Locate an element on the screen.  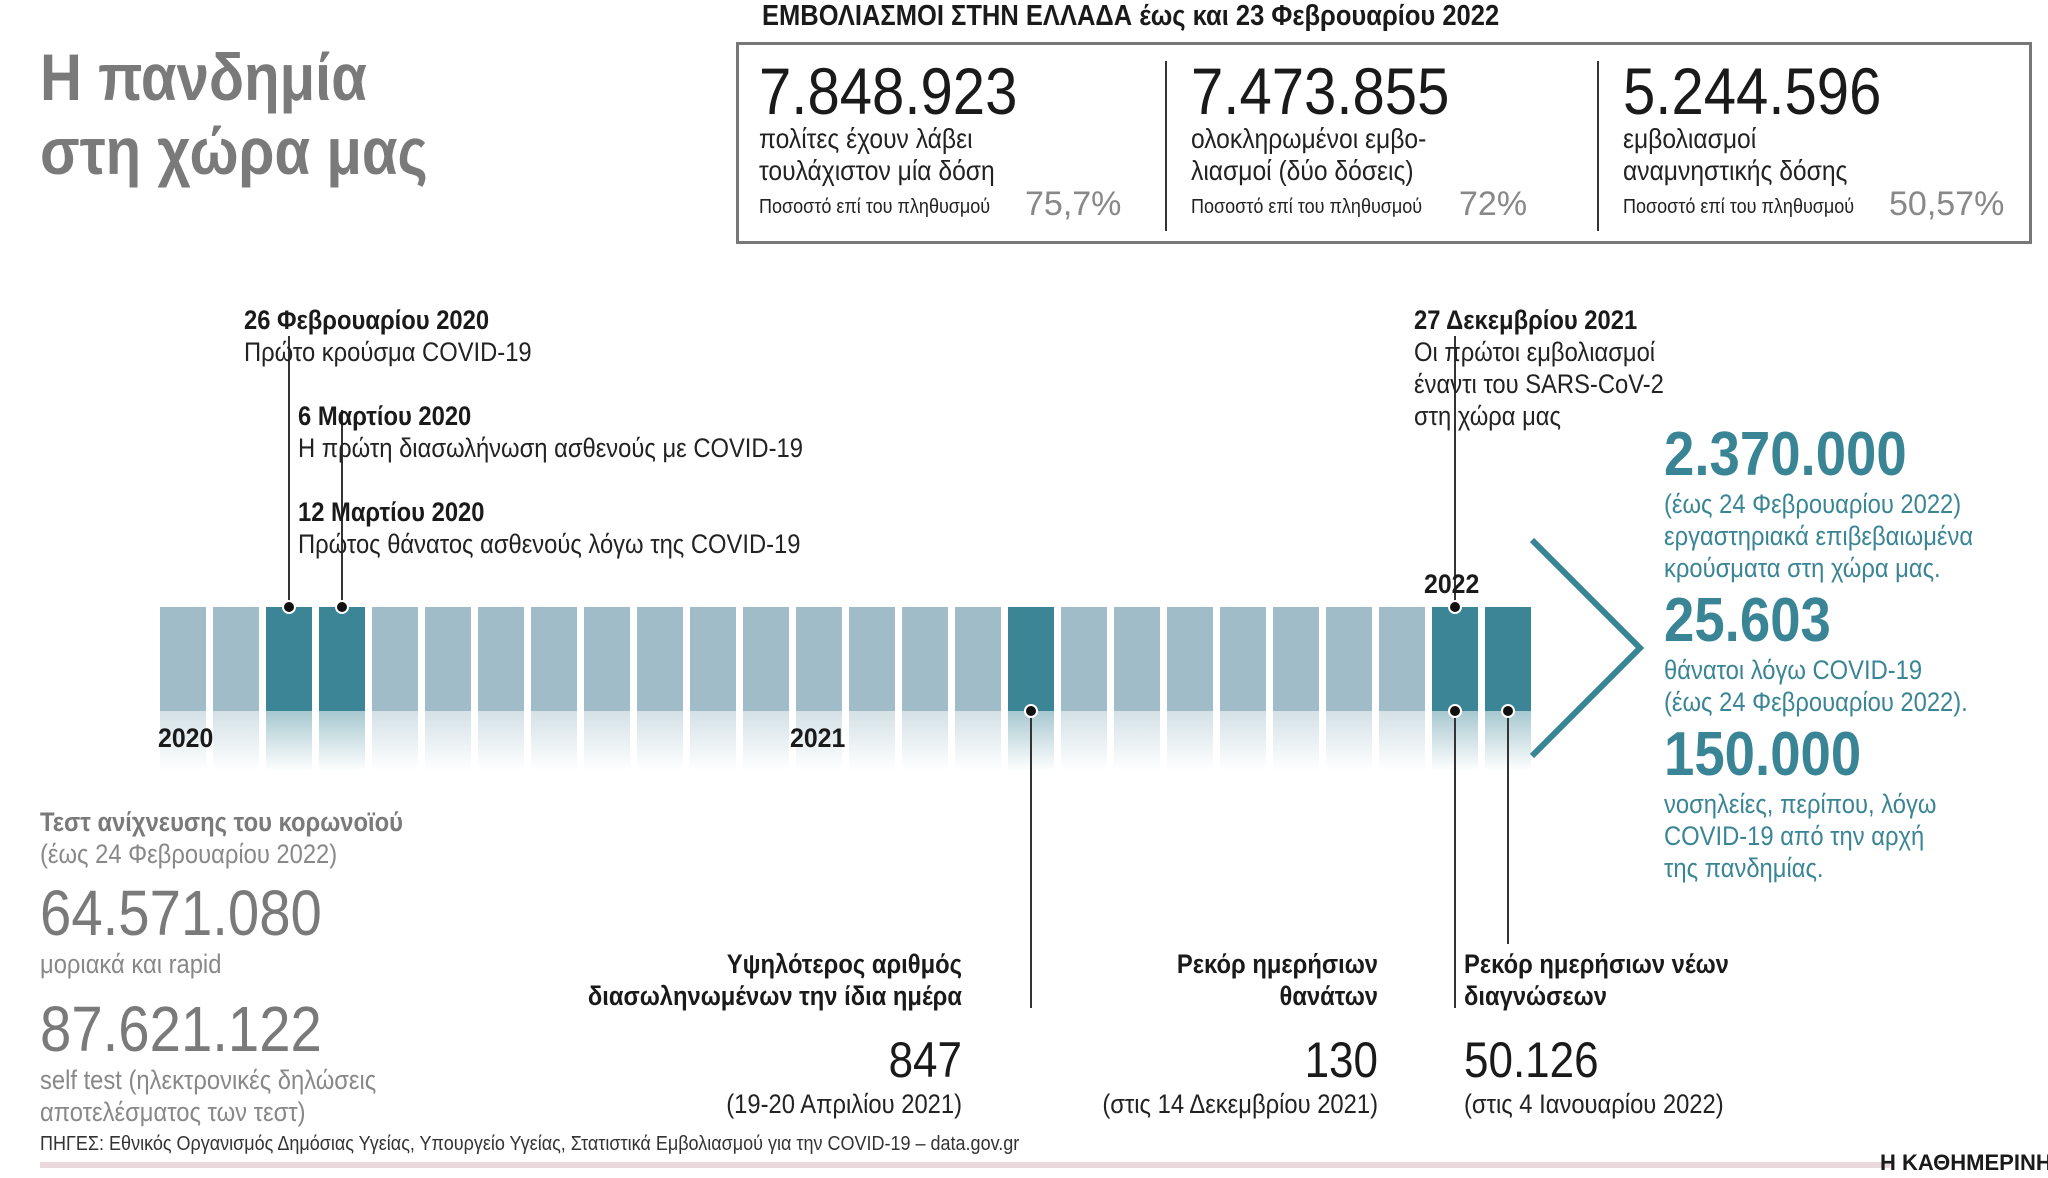
vaccination-percent: 75,7% is located at coordinates (1073, 204).